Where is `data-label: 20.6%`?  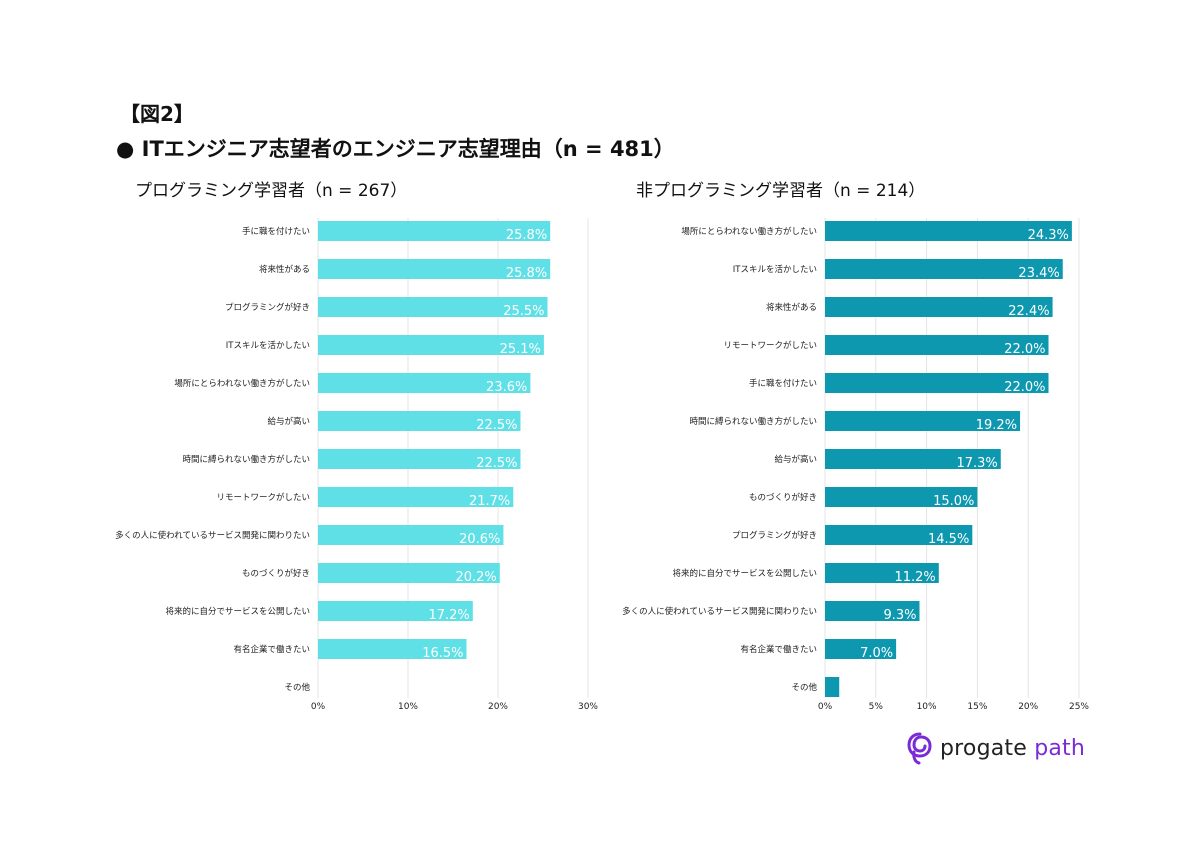
data-label: 20.6% is located at coordinates (479, 539).